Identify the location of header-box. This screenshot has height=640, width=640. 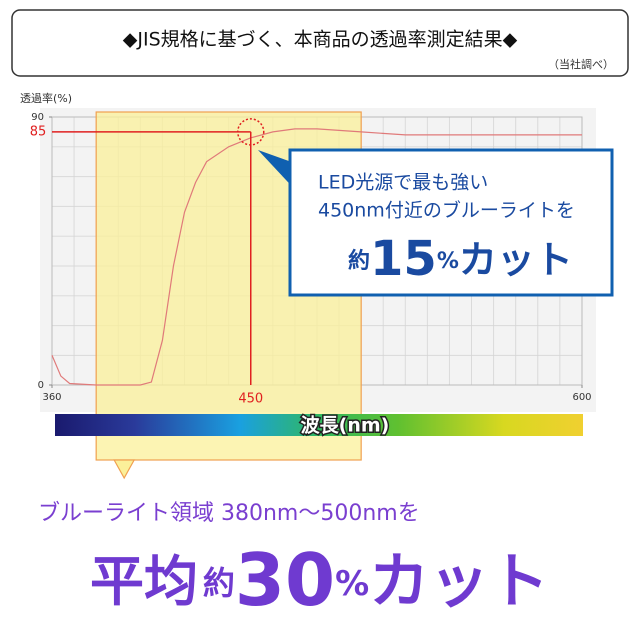
(320, 43).